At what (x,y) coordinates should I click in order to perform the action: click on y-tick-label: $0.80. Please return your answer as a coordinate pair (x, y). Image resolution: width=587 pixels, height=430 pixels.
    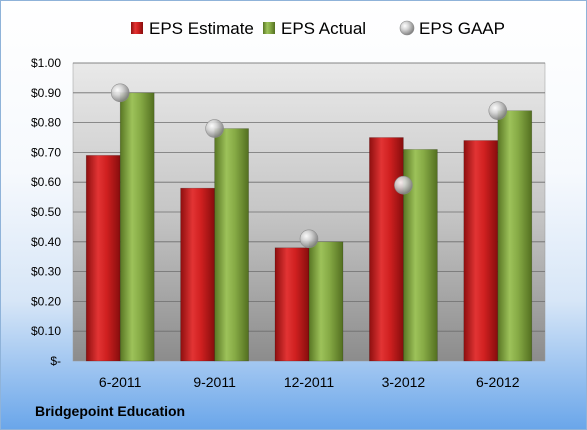
    Looking at the image, I should click on (46, 123).